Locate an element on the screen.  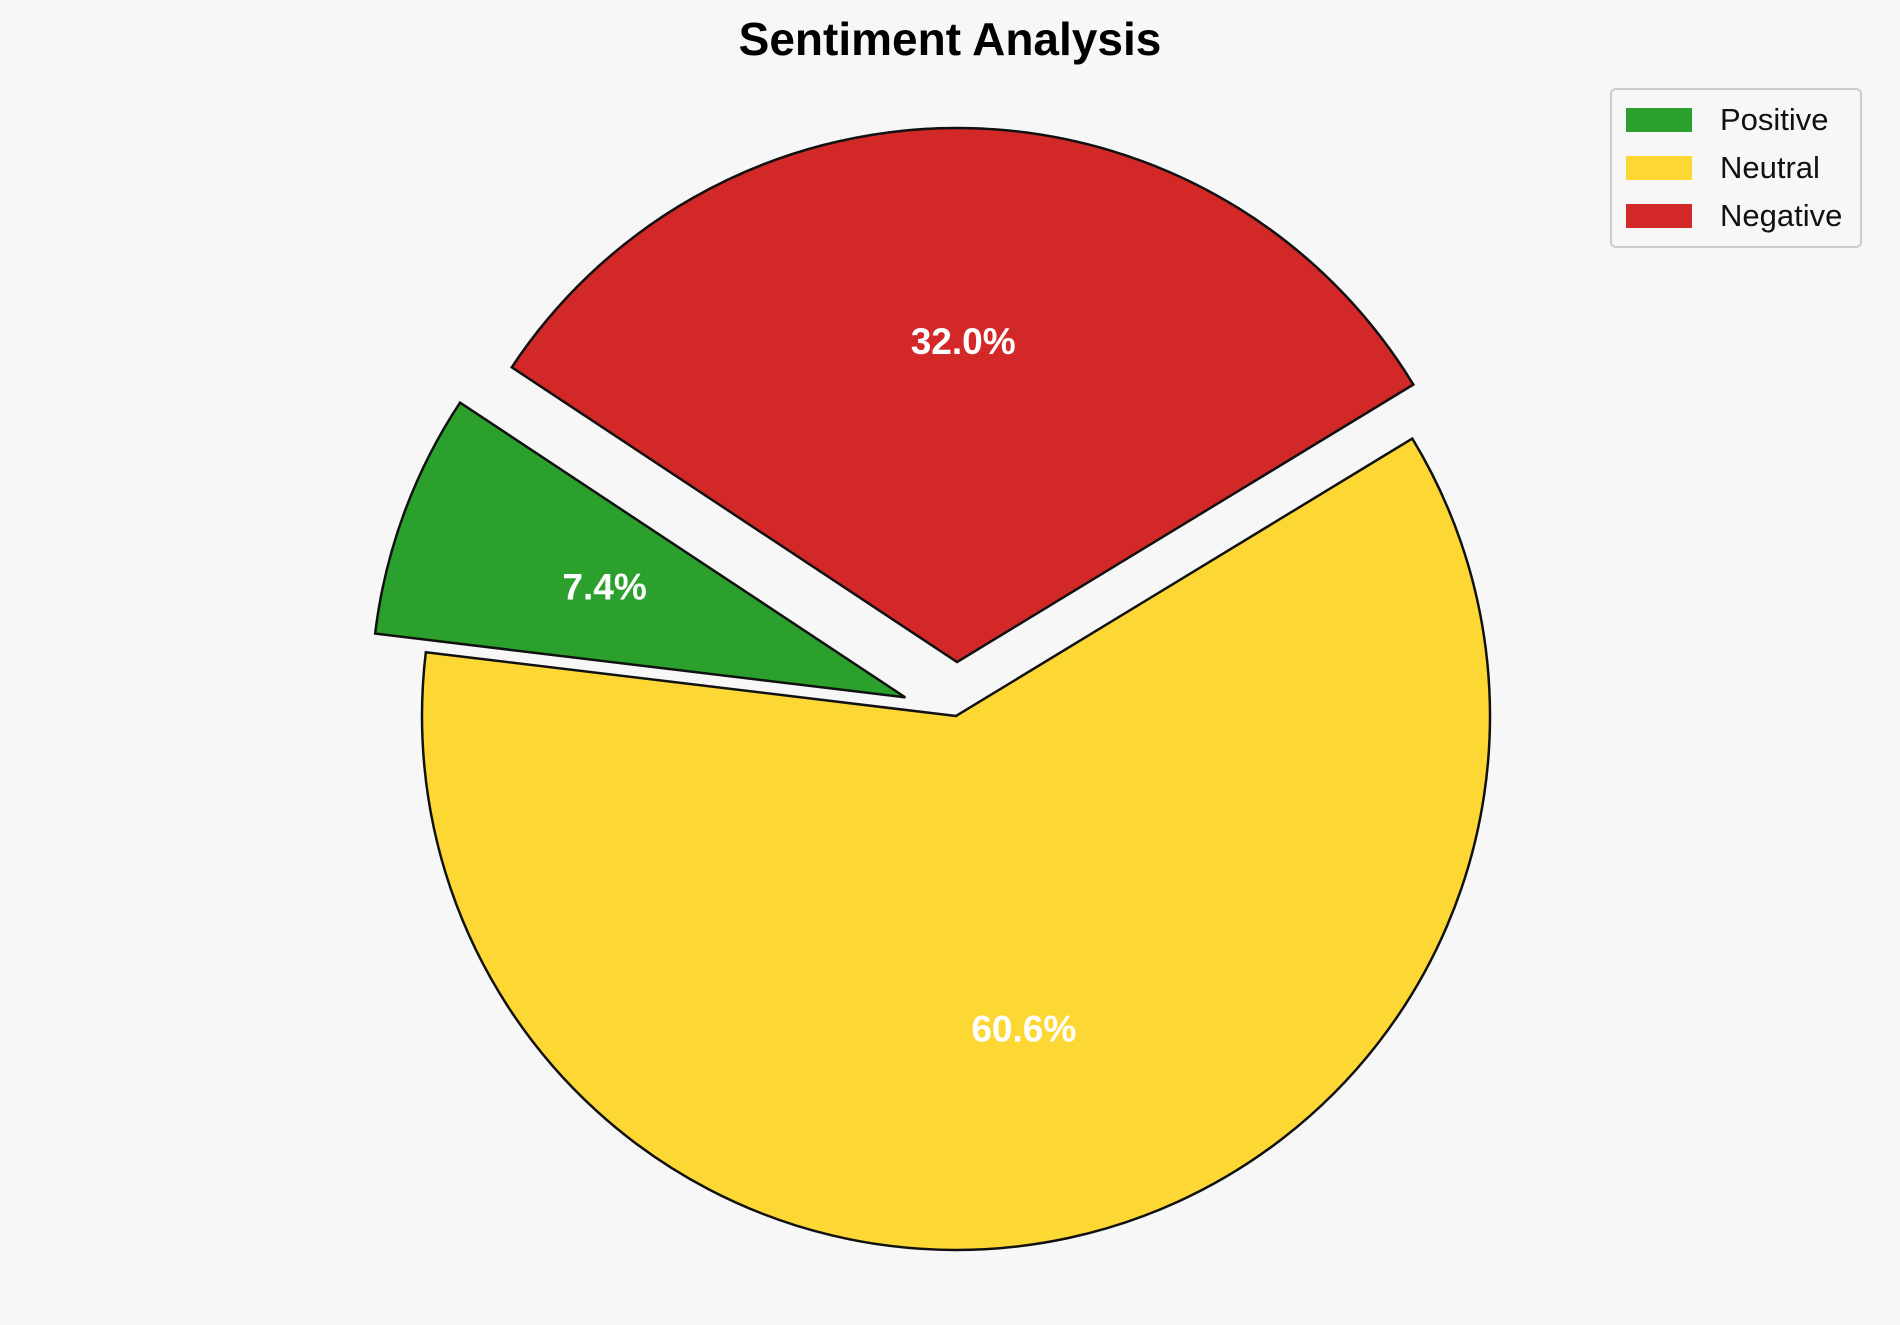
legend-item-positive: Positive is located at coordinates (1736, 120).